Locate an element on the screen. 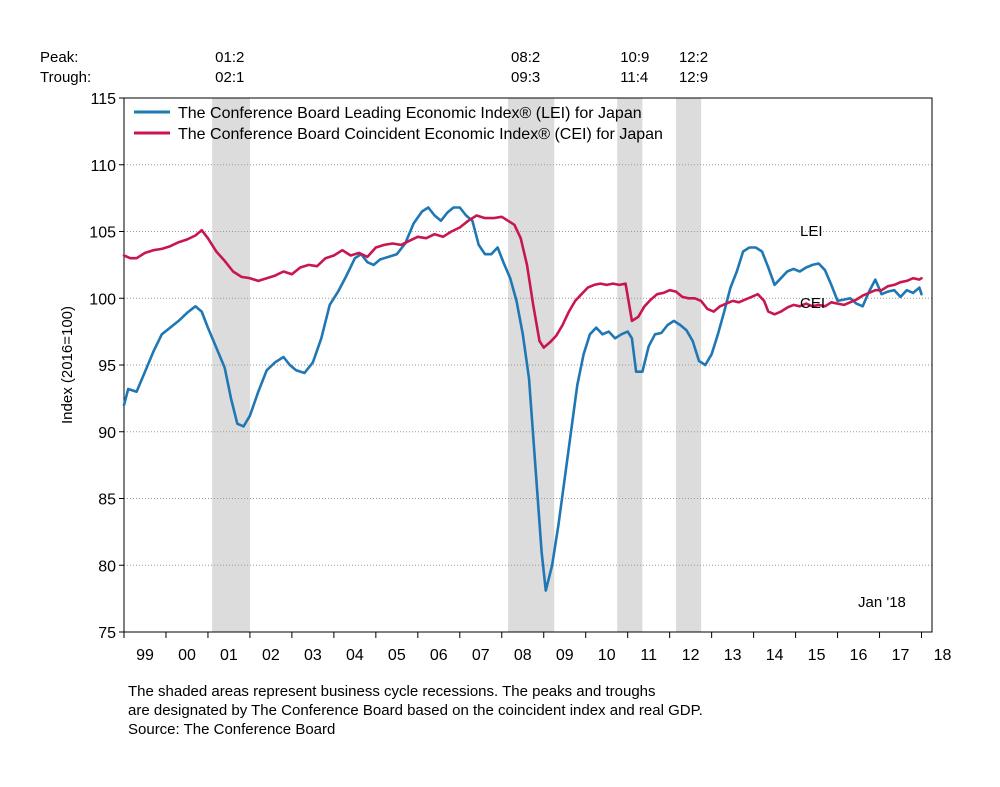 This screenshot has width=1000, height=787. y-tick-label-115: 115 is located at coordinates (103, 99).